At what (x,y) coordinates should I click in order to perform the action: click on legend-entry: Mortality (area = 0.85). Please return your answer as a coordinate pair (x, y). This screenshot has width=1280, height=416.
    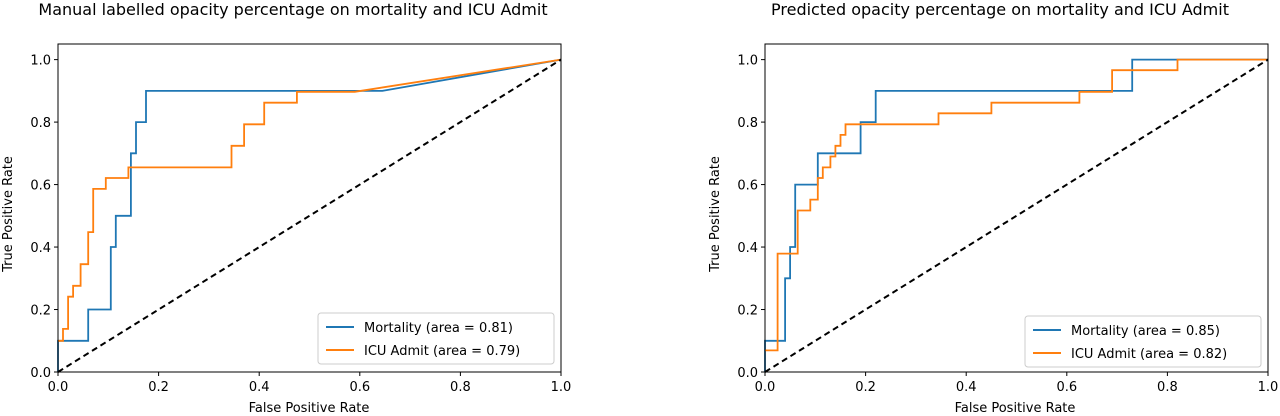
    Looking at the image, I should click on (1145, 331).